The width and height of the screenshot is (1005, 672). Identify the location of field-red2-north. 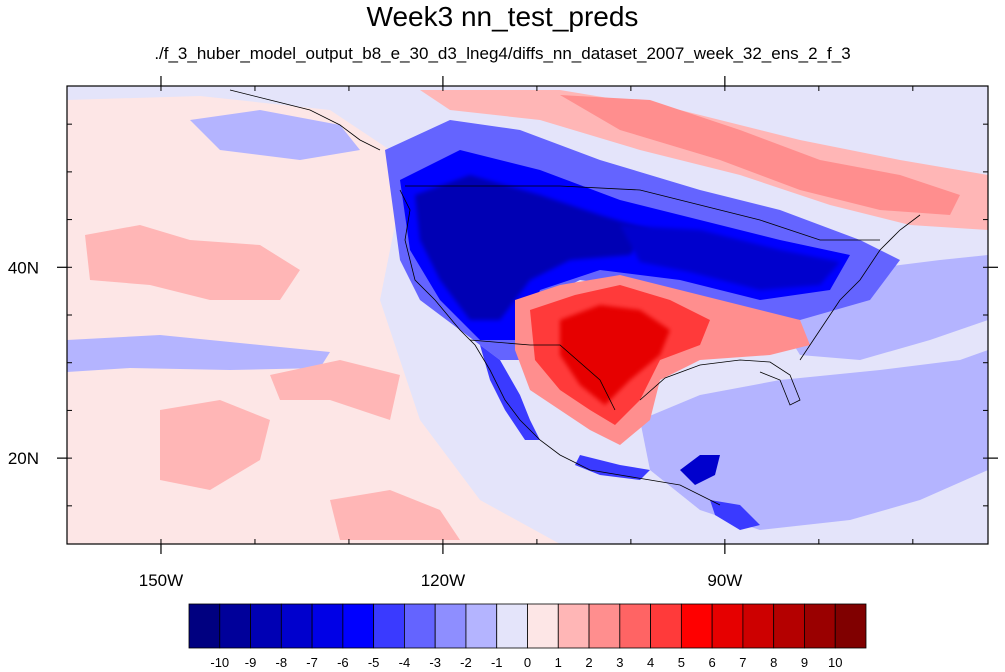
(760, 155).